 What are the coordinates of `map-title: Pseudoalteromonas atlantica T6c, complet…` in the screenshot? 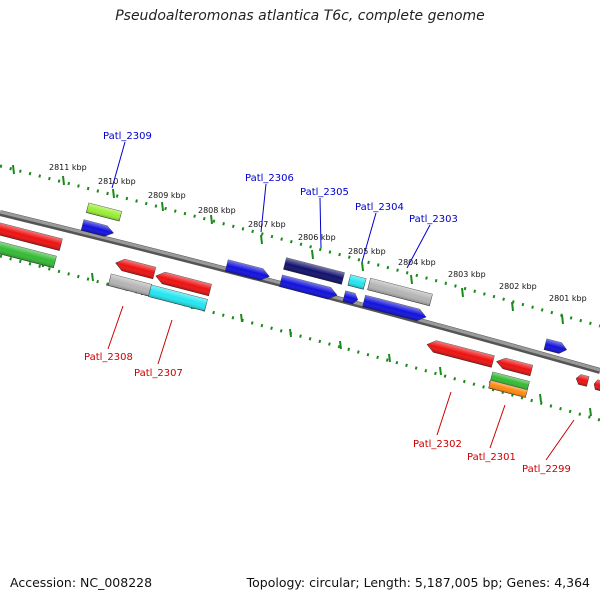 It's located at (300, 16).